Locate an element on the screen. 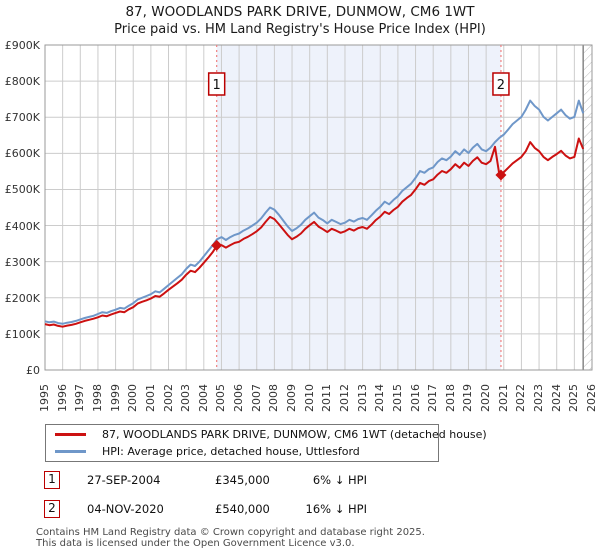 This screenshot has width=600, height=560. x-tick-label: 1995 is located at coordinates (44, 398).